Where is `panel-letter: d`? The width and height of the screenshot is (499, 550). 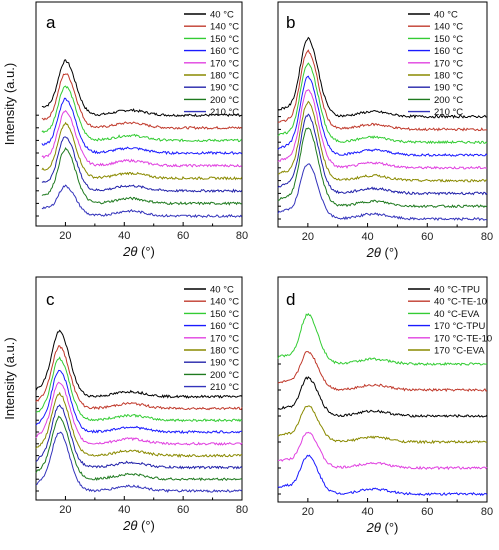 panel-letter: d is located at coordinates (290, 299).